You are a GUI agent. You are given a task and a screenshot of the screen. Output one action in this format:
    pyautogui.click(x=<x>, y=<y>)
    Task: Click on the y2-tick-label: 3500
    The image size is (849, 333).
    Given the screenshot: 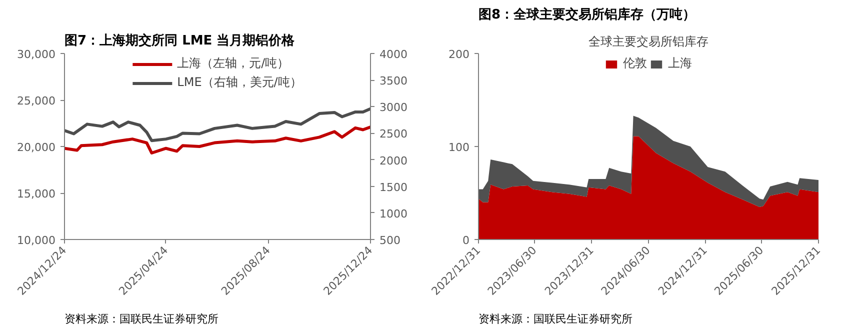 What is the action you would take?
    pyautogui.click(x=394, y=81)
    